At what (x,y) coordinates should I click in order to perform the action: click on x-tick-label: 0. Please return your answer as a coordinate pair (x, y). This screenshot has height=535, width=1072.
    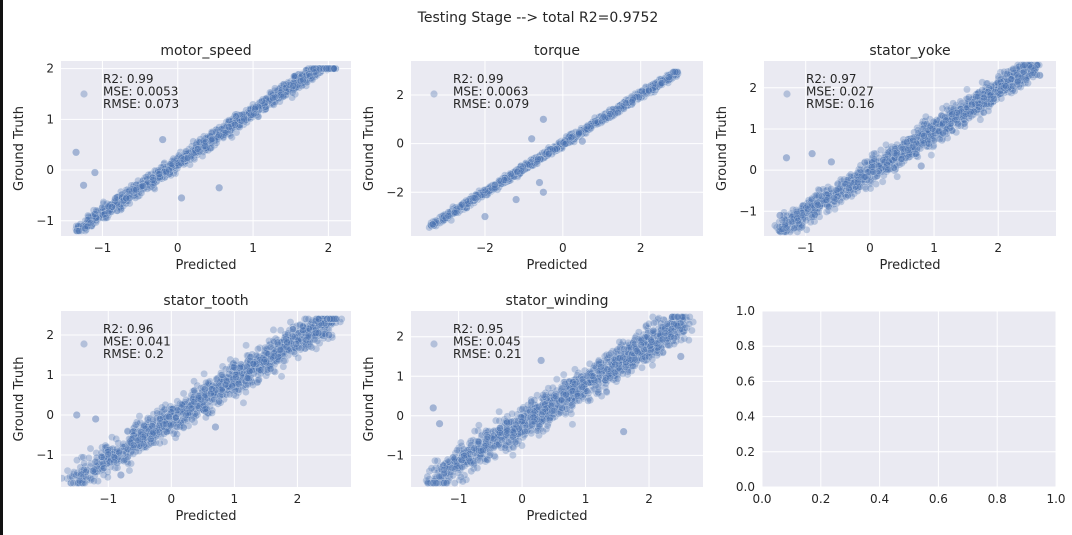
    Looking at the image, I should click on (870, 248).